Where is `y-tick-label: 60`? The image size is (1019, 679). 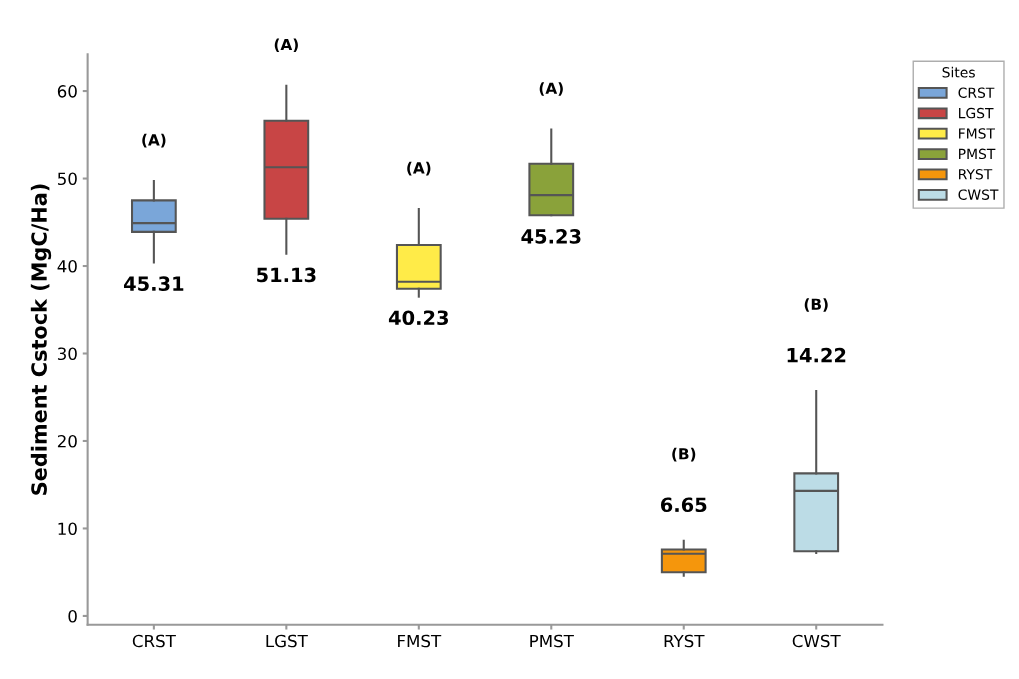
y-tick-label: 60 is located at coordinates (67, 91).